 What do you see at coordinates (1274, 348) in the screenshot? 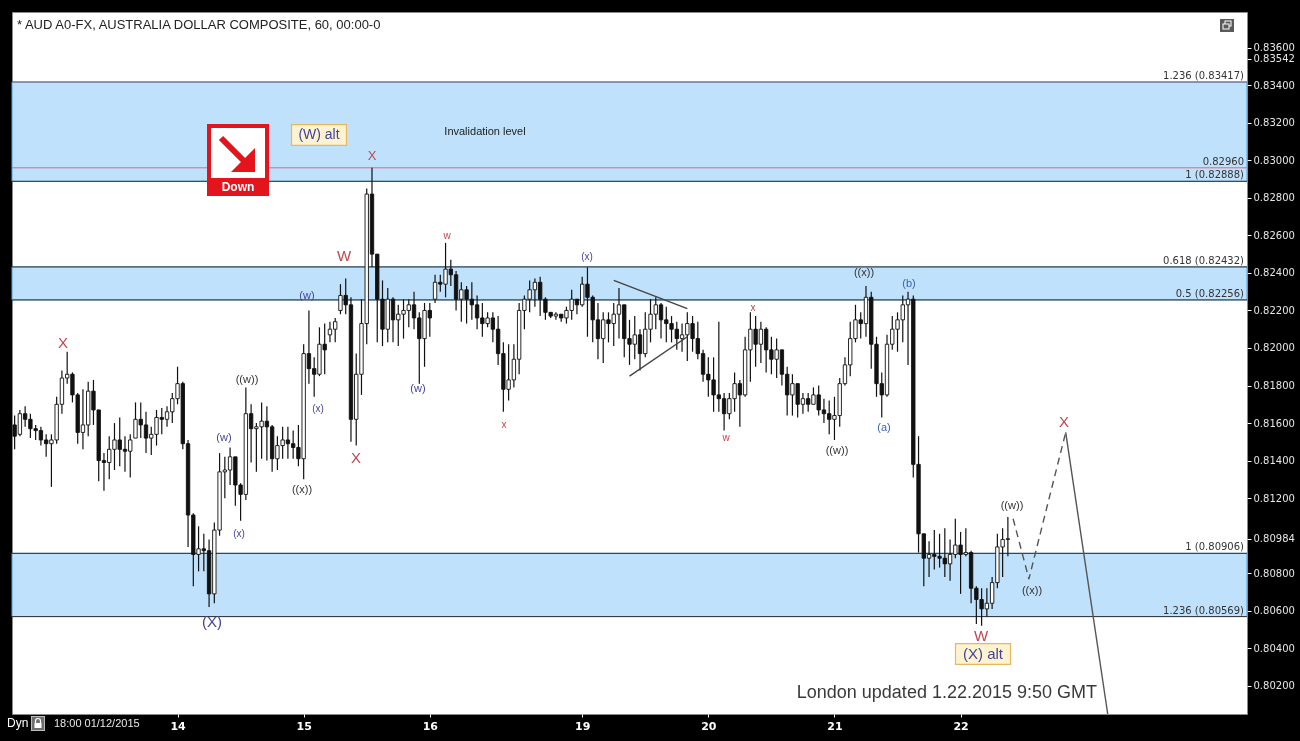
I see `y-tick-label: 0.82000` at bounding box center [1274, 348].